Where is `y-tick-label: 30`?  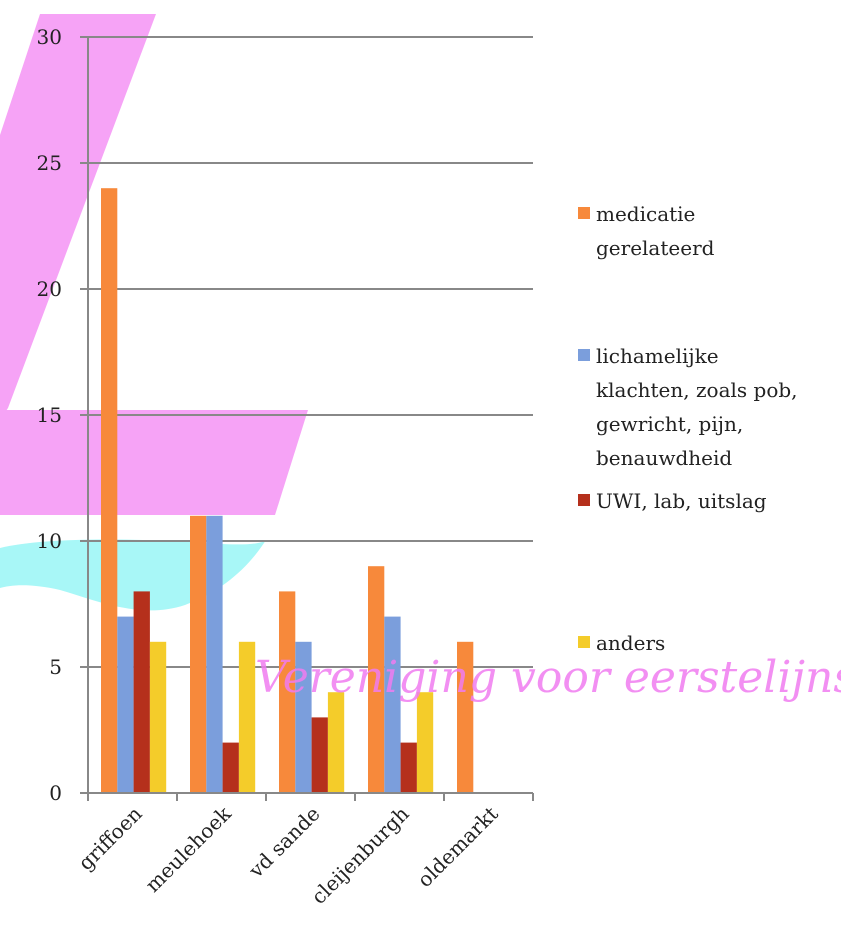 y-tick-label: 30 is located at coordinates (49, 37).